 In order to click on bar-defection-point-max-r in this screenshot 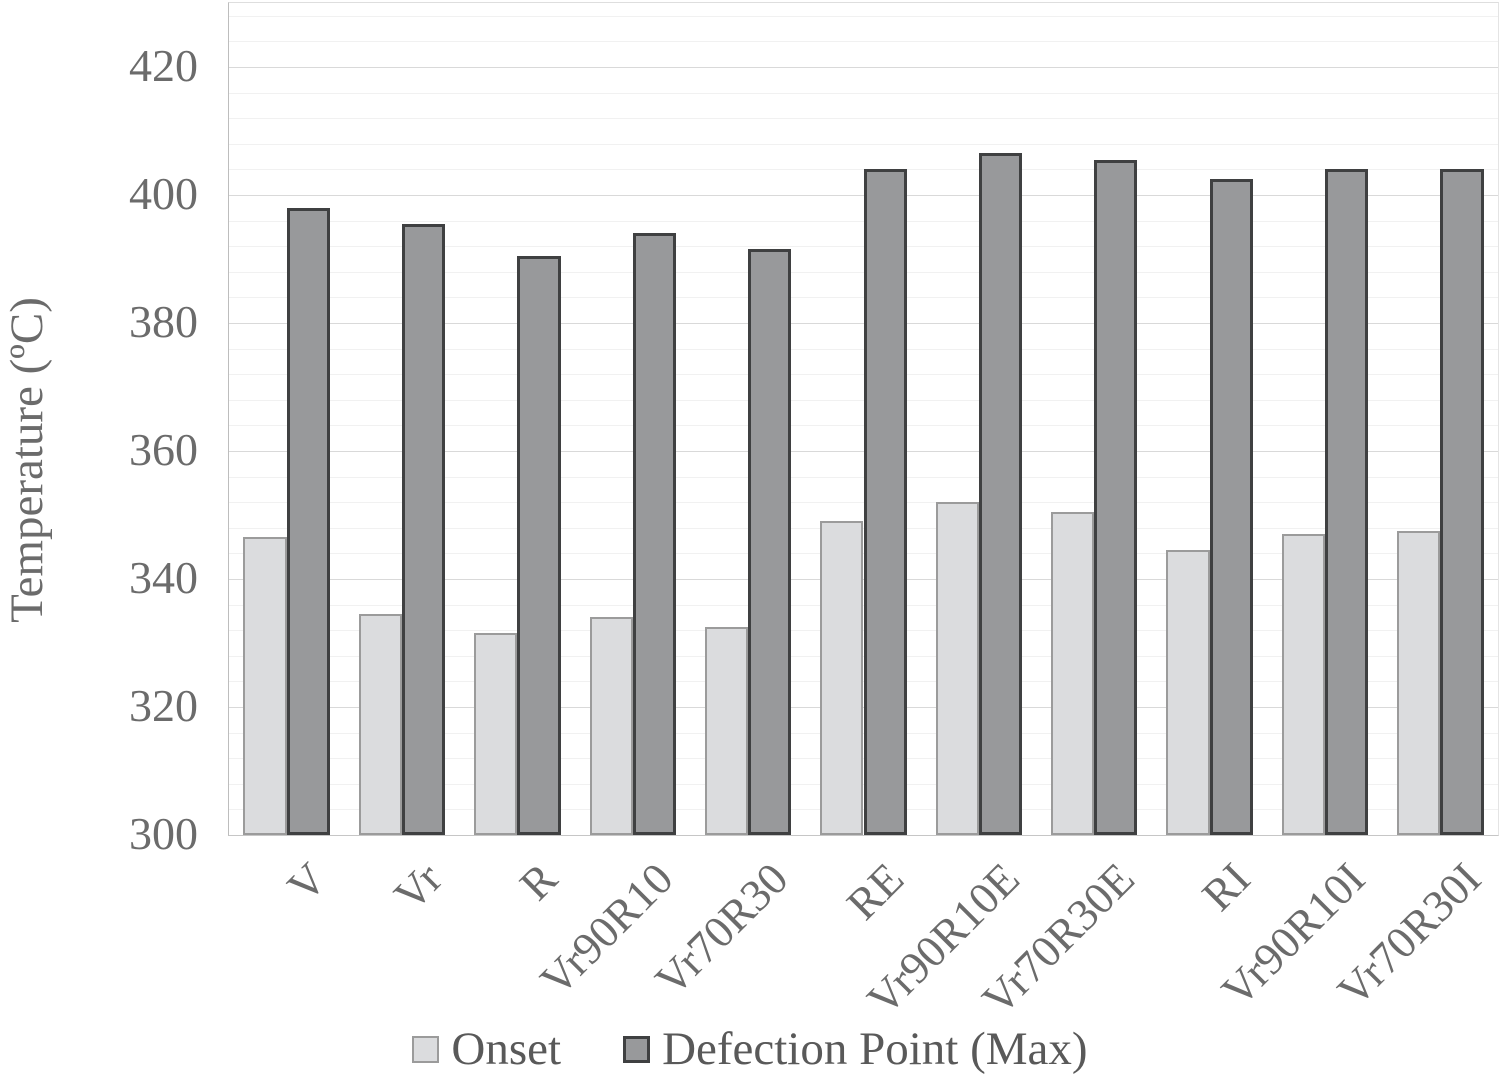, I will do `click(539, 545)`.